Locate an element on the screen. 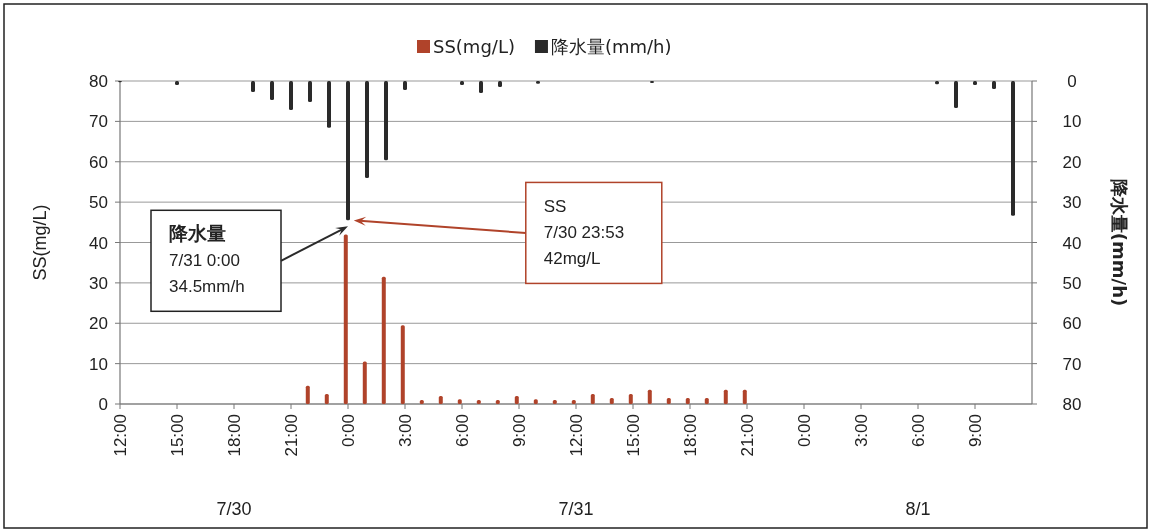 This screenshot has width=1151, height=532. y2-axis-title: 降水量(mm/h) is located at coordinates (1119, 242).